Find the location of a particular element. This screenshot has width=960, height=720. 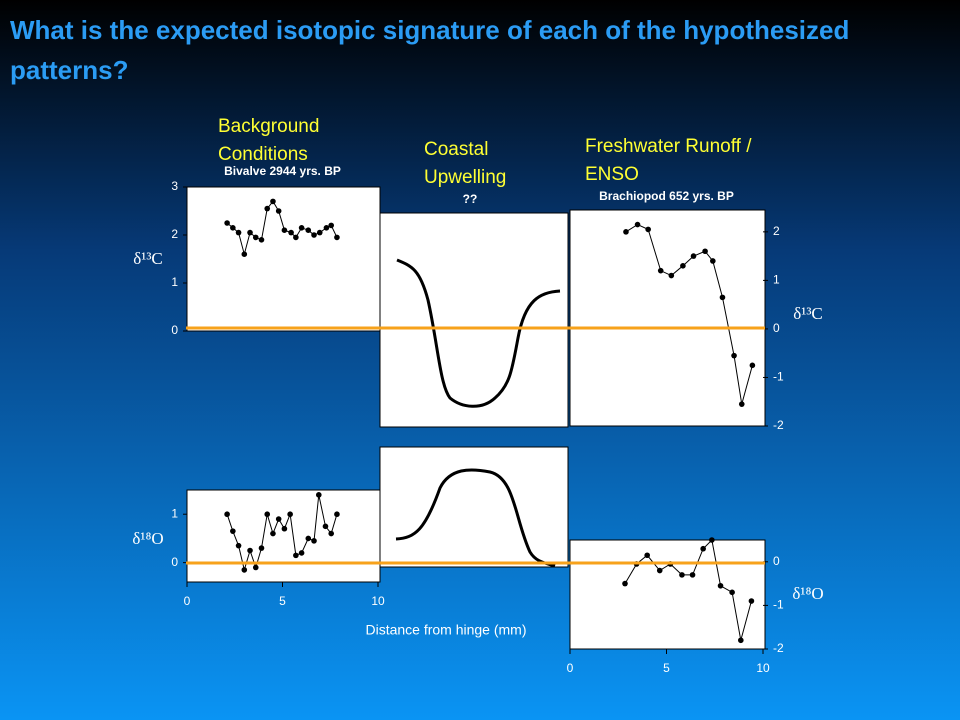

heading: Background Conditions is located at coordinates (269, 140).